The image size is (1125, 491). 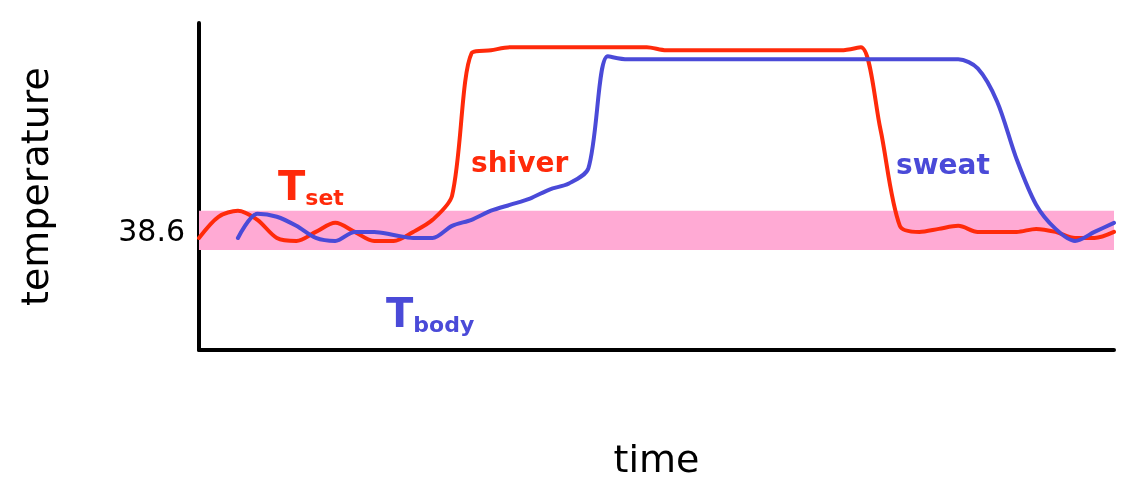 I want to click on band-label: 38.6, so click(x=151, y=230).